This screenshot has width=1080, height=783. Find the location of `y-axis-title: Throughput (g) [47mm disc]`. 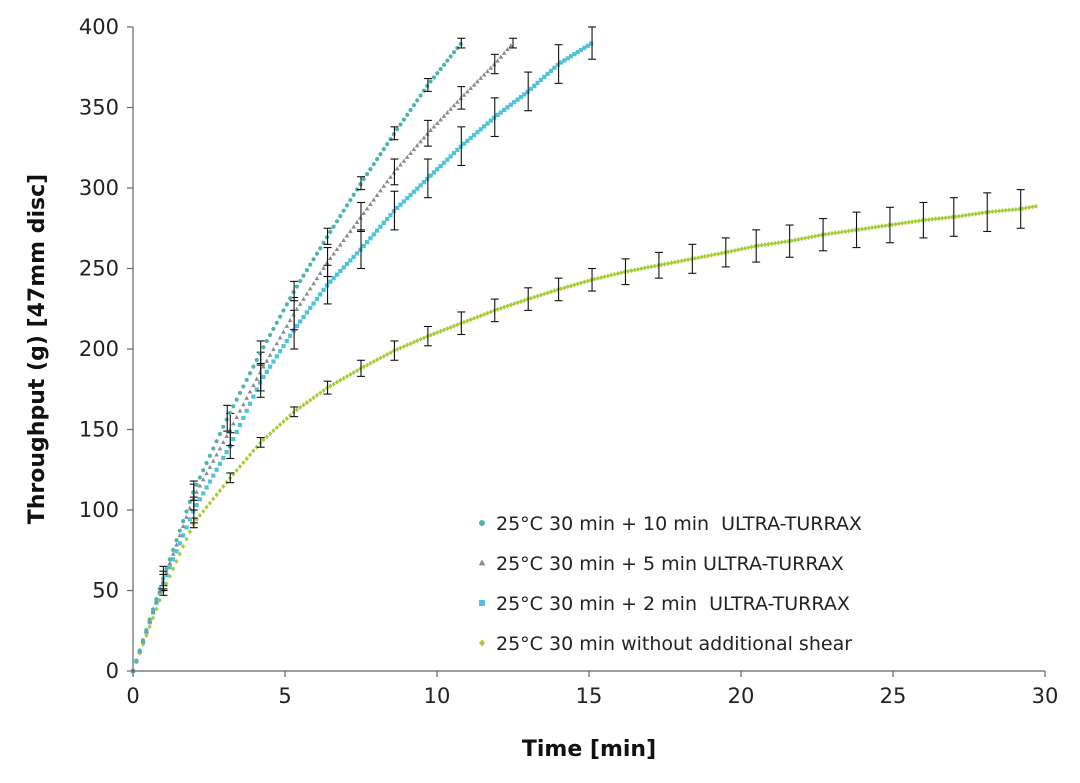

y-axis-title: Throughput (g) [47mm disc] is located at coordinates (37, 349).